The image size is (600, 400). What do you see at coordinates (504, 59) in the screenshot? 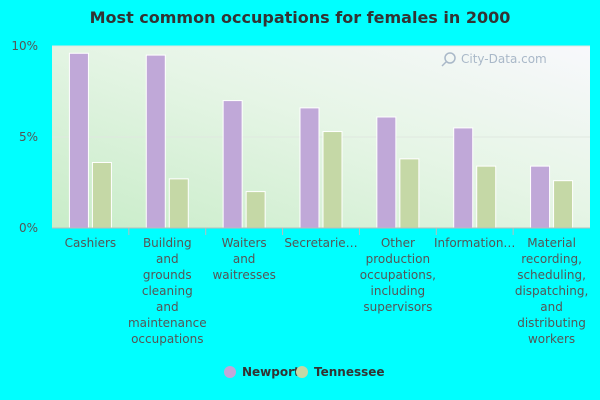
I see `watermark-text: City-Data.com` at bounding box center [504, 59].